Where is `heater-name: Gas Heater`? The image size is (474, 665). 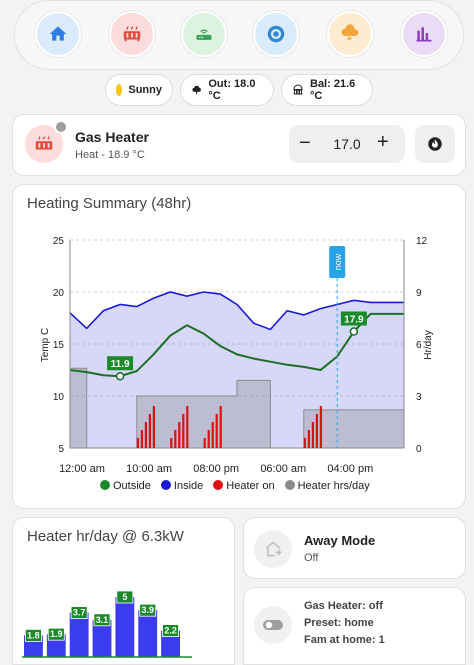
heater-name: Gas Heater is located at coordinates (112, 137).